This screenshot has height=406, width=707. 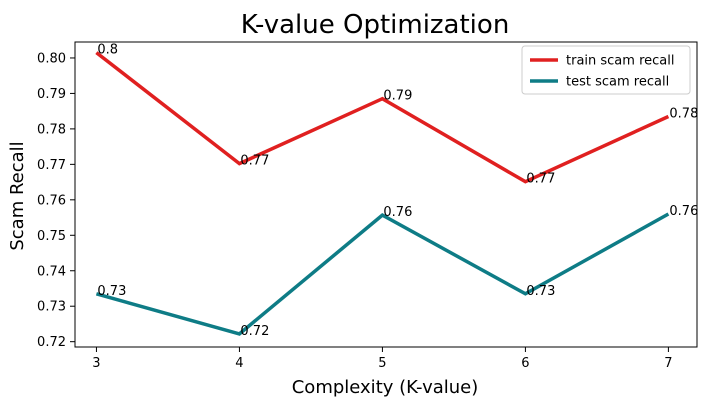 What do you see at coordinates (620, 61) in the screenshot?
I see `legend-label: train scam recall` at bounding box center [620, 61].